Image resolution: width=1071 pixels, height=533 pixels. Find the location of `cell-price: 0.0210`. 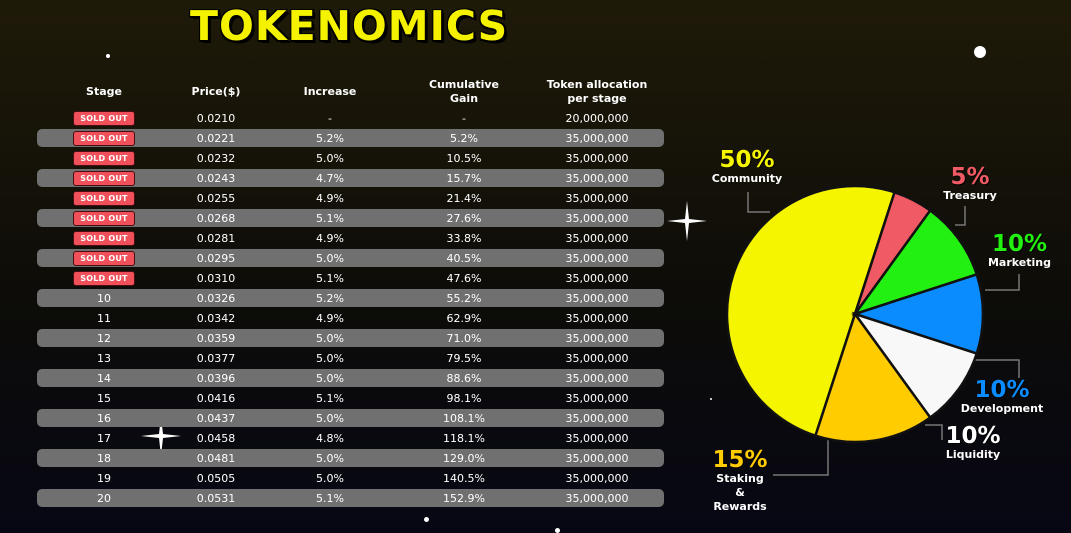

cell-price: 0.0210 is located at coordinates (216, 118).